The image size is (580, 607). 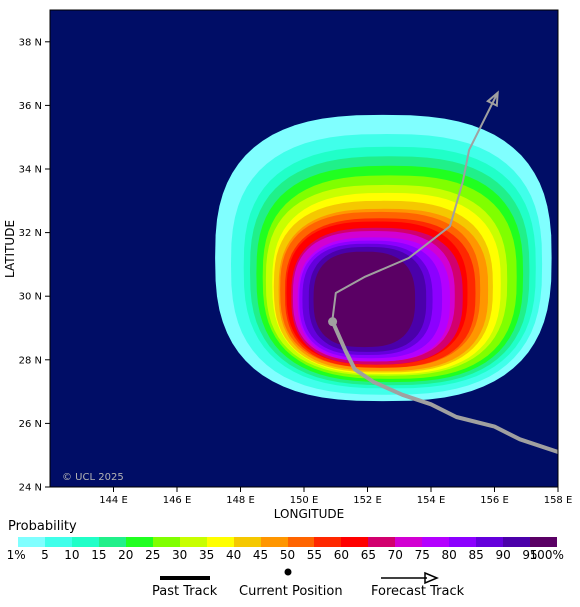 I want to click on x-axis-title: LONGITUDE, so click(x=309, y=513).